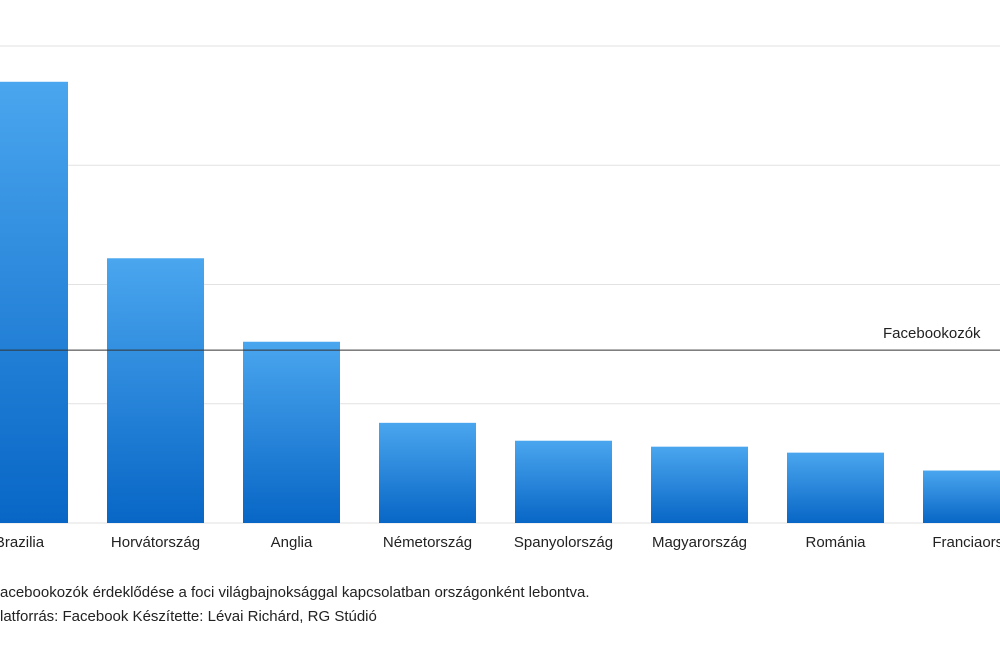 The height and width of the screenshot is (666, 1000). Describe the element at coordinates (932, 333) in the screenshot. I see `reference-label: Facebookozók` at that location.